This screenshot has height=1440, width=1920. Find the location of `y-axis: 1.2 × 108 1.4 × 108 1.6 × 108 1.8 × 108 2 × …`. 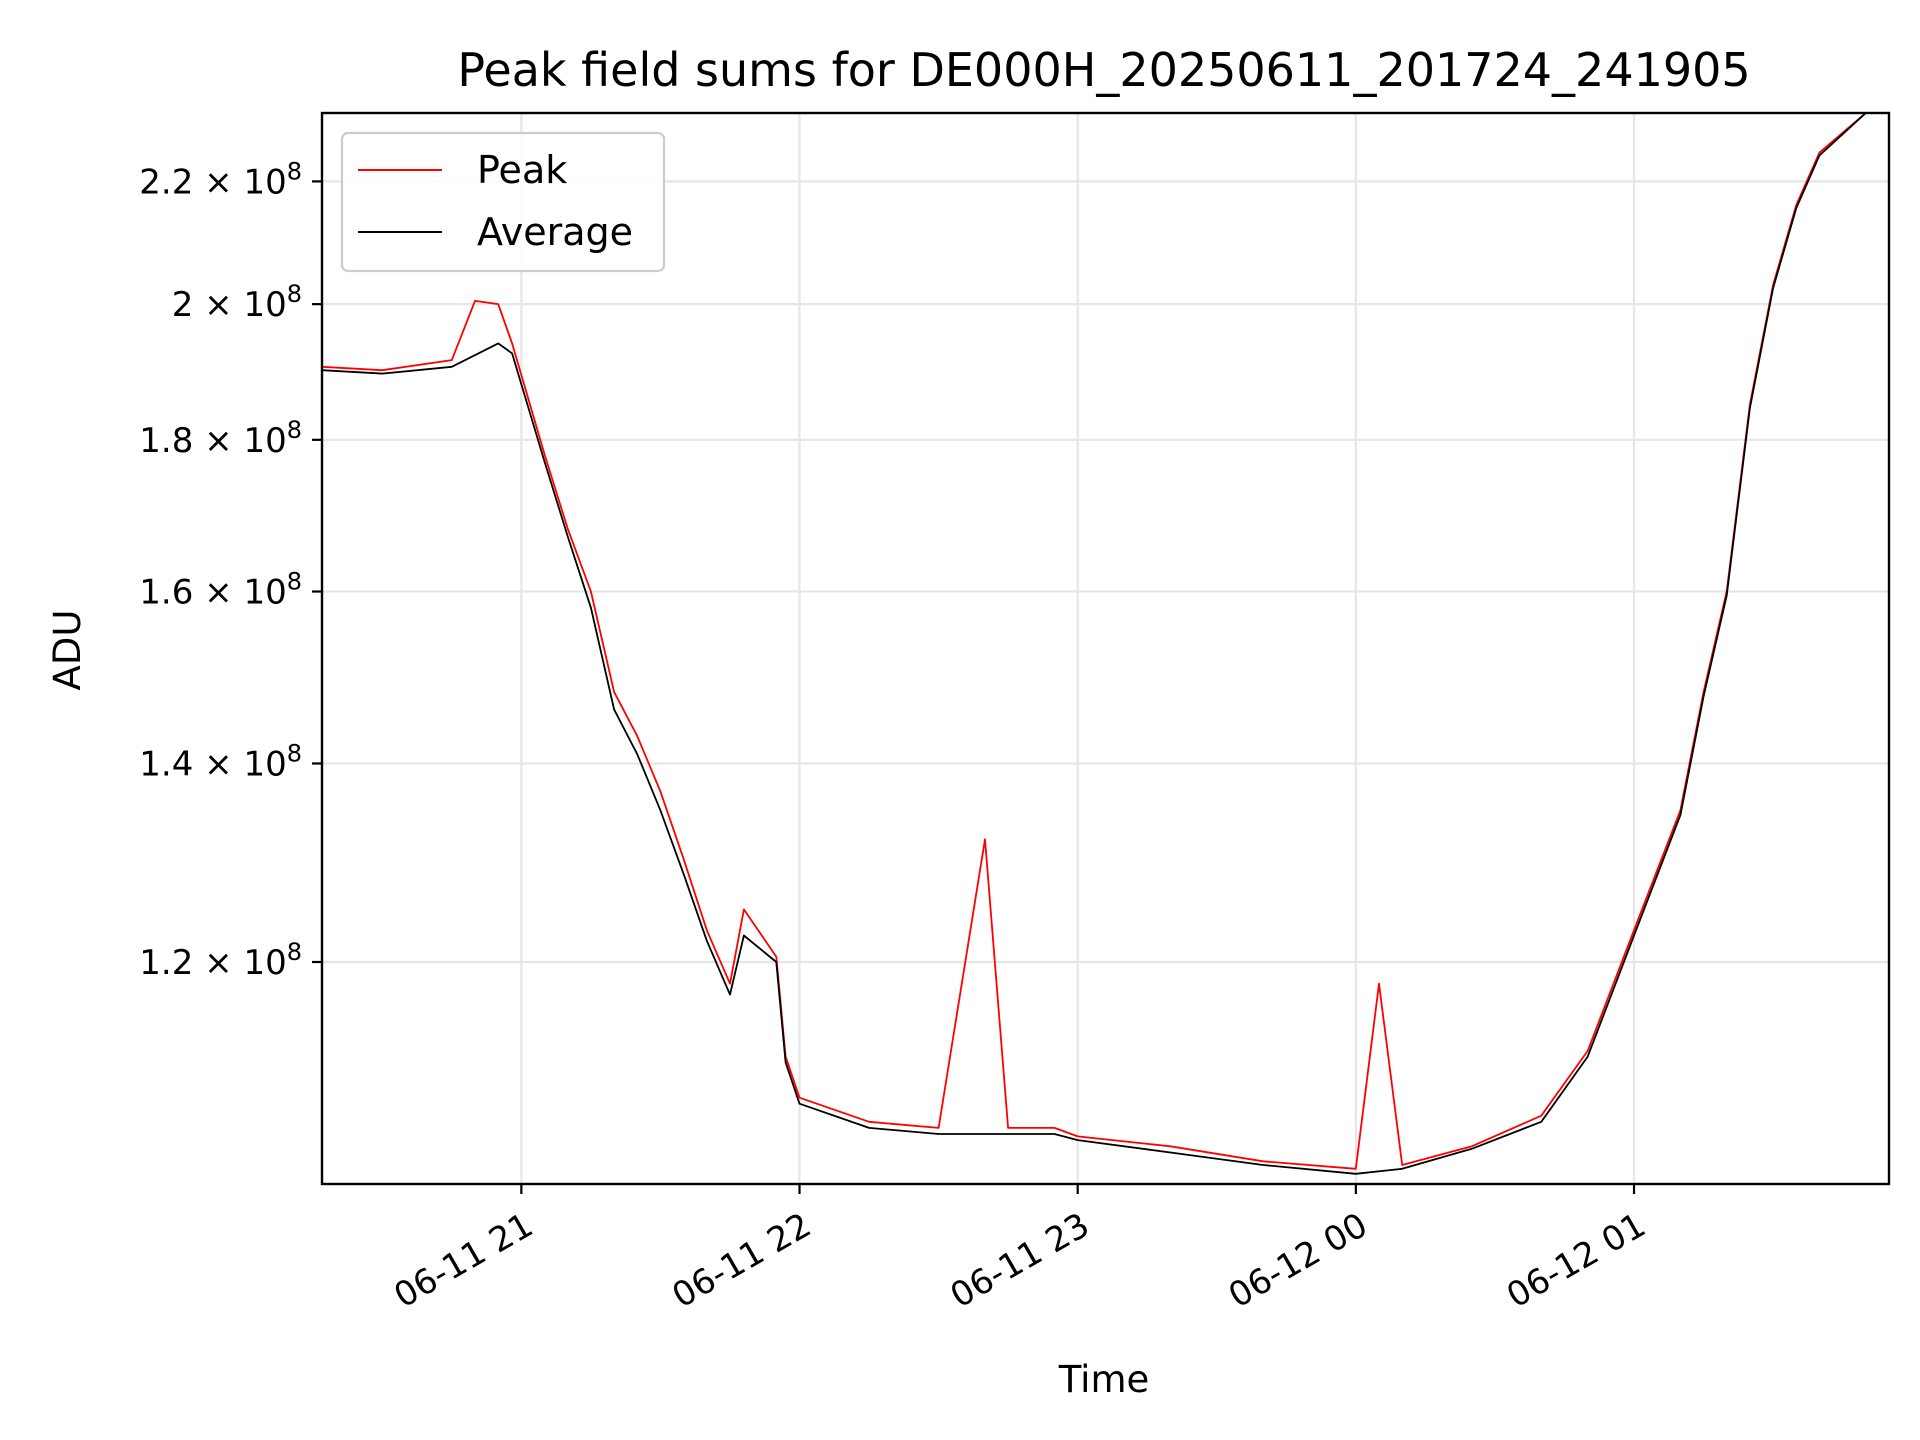

y-axis: 1.2 × 108 1.4 × 108 1.6 × 108 1.8 × 108 2 × … is located at coordinates (230, 570).